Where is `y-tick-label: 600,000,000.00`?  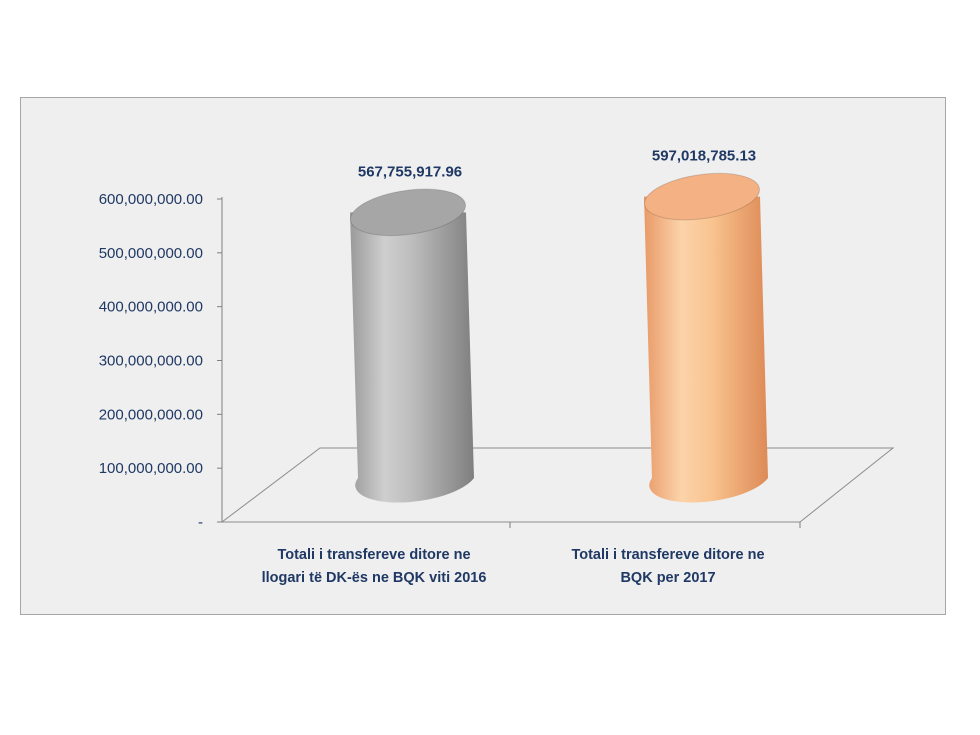 y-tick-label: 600,000,000.00 is located at coordinates (151, 199).